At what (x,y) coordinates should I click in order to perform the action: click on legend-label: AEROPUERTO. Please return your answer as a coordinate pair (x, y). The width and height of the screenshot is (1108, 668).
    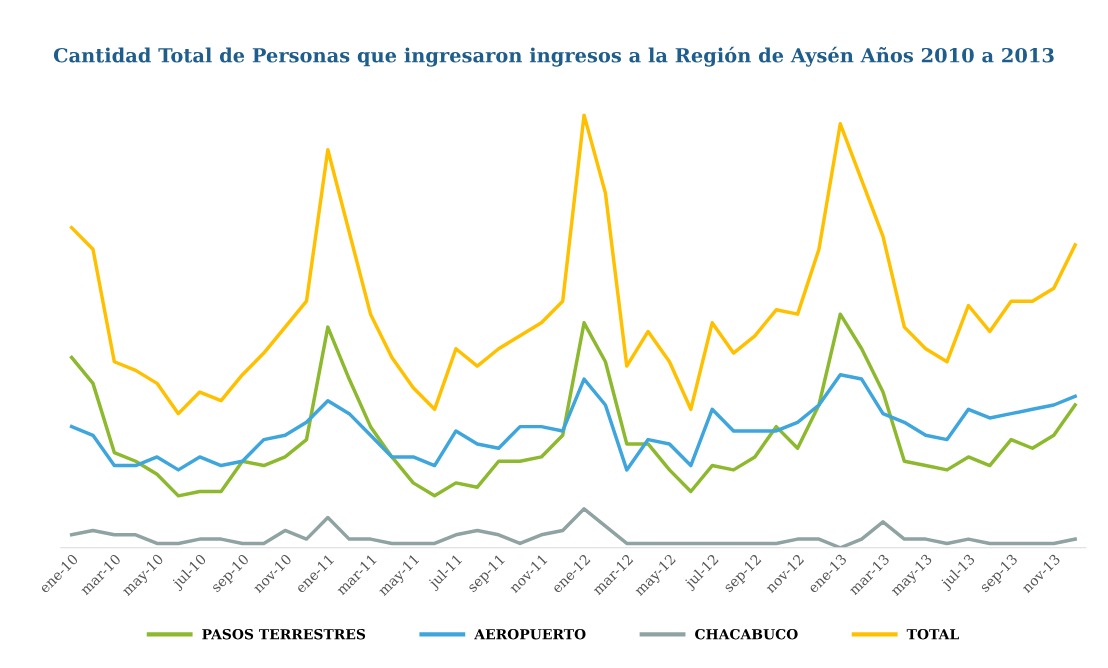
    Looking at the image, I should click on (530, 634).